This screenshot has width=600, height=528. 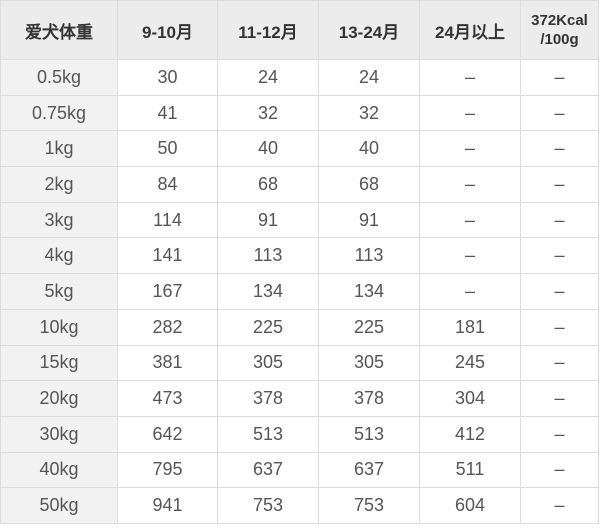 I want to click on value-cell: 24, so click(x=369, y=77).